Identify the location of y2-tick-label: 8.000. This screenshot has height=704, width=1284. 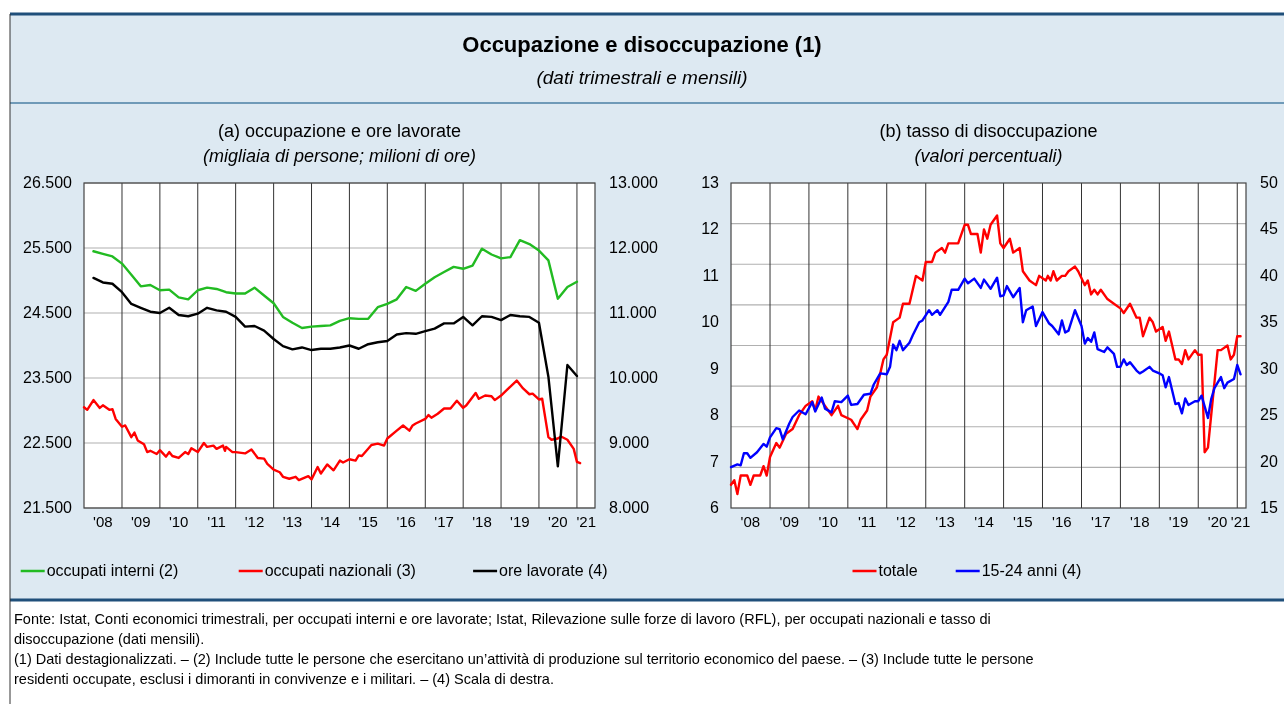
(629, 507).